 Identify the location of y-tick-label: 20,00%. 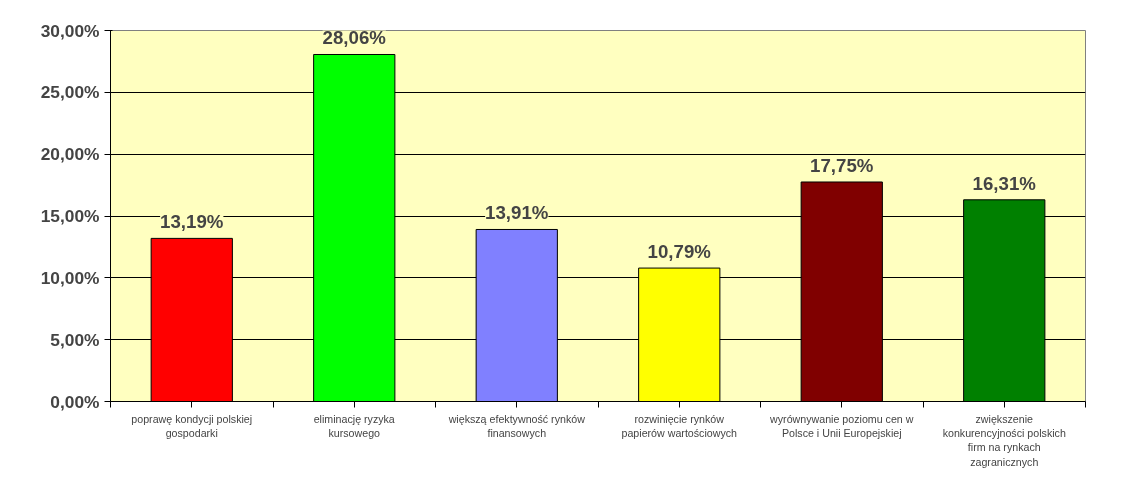
(70, 154).